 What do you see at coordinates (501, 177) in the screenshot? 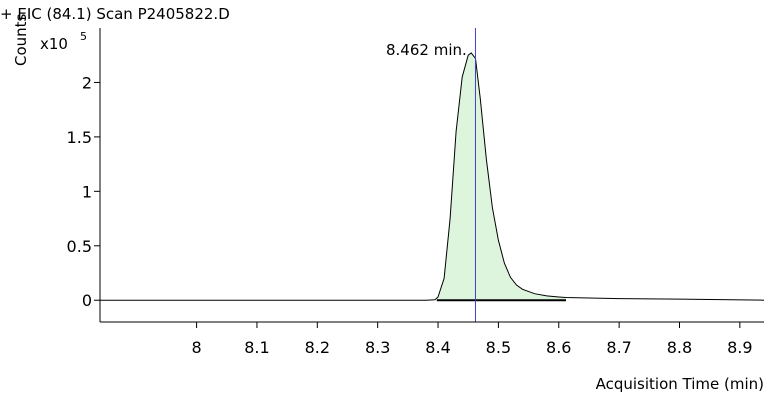
I see `peak-area-fill` at bounding box center [501, 177].